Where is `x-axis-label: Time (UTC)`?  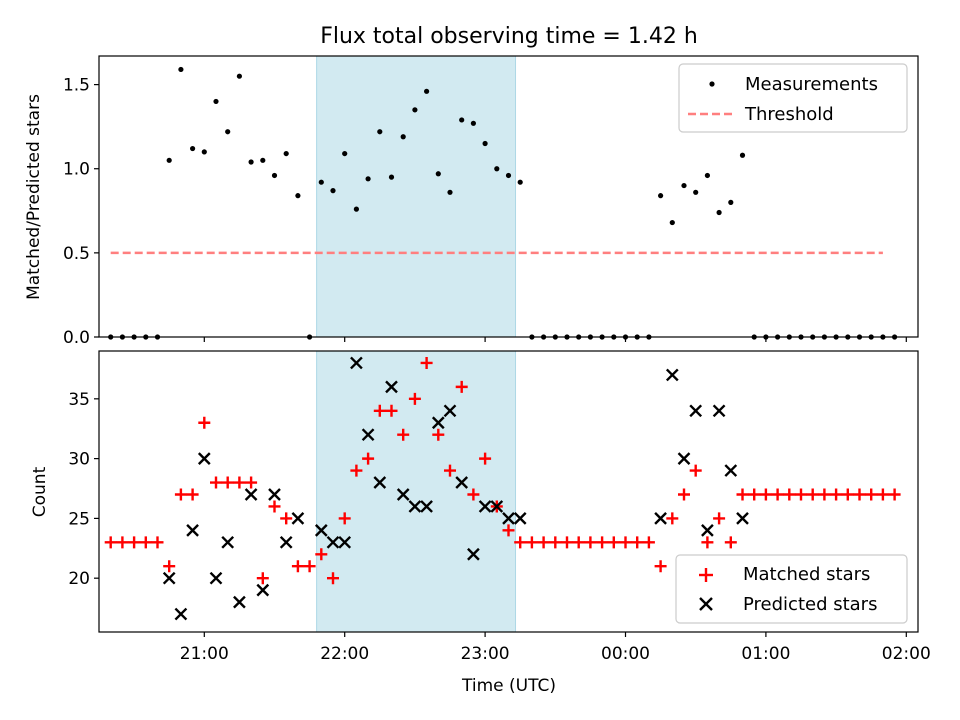
x-axis-label: Time (UTC) is located at coordinates (508, 686).